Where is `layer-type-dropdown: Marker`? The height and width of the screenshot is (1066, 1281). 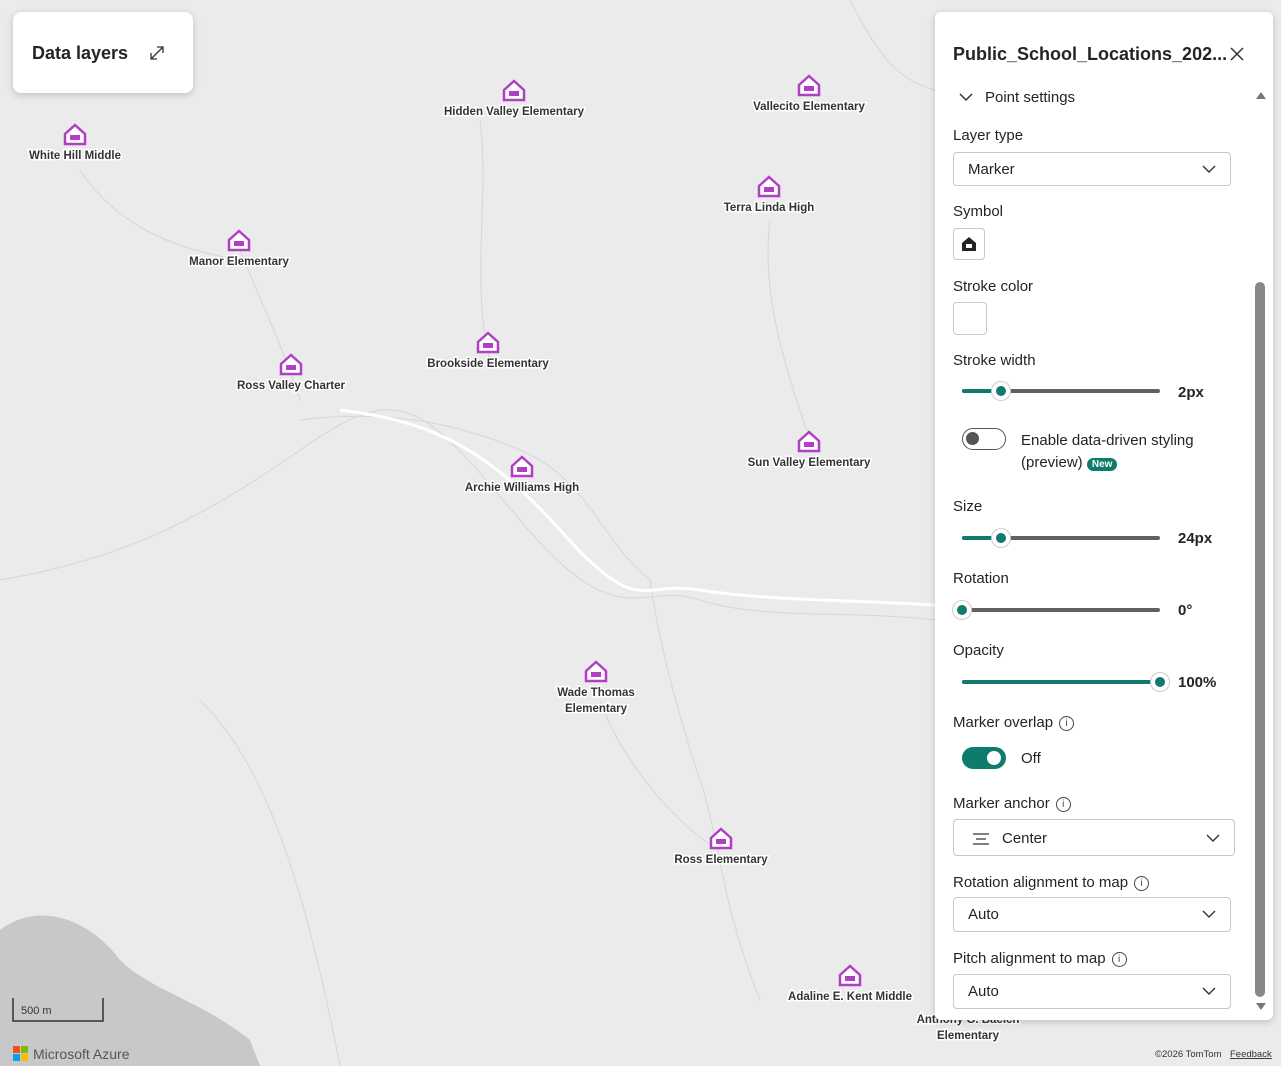
layer-type-dropdown: Marker is located at coordinates (1092, 169).